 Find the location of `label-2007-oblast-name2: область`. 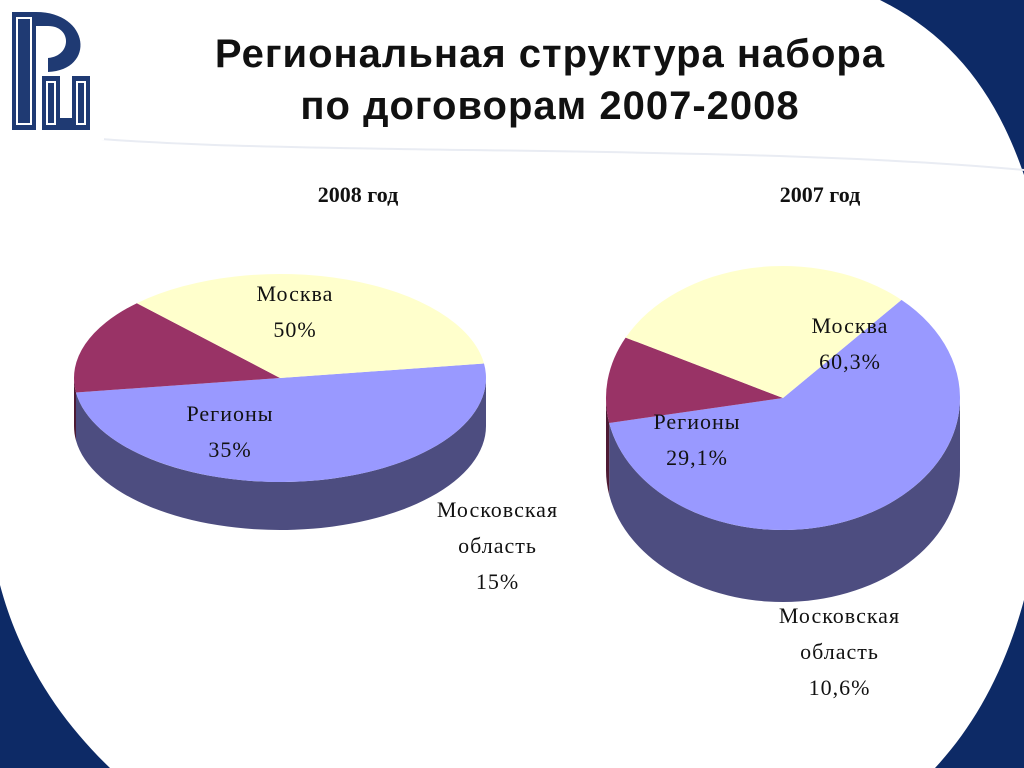

label-2007-oblast-name2: область is located at coordinates (839, 651).